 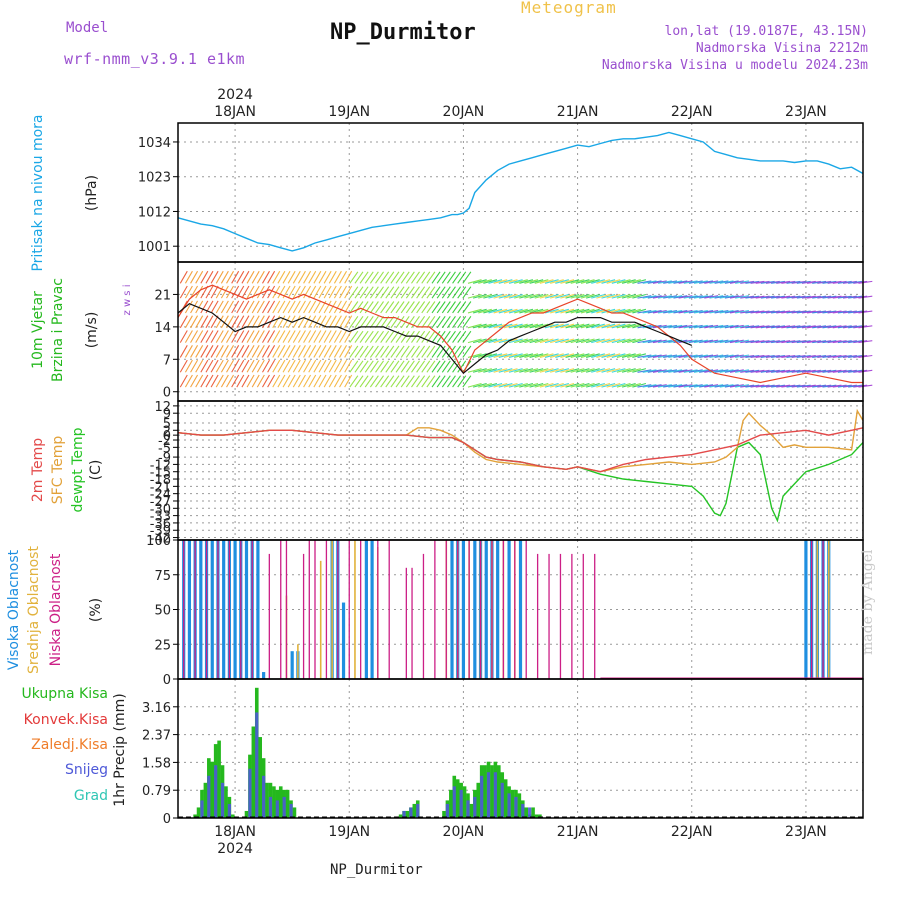 What do you see at coordinates (58, 330) in the screenshot?
I see `wind-axis-label-2: Brzina i Pravac` at bounding box center [58, 330].